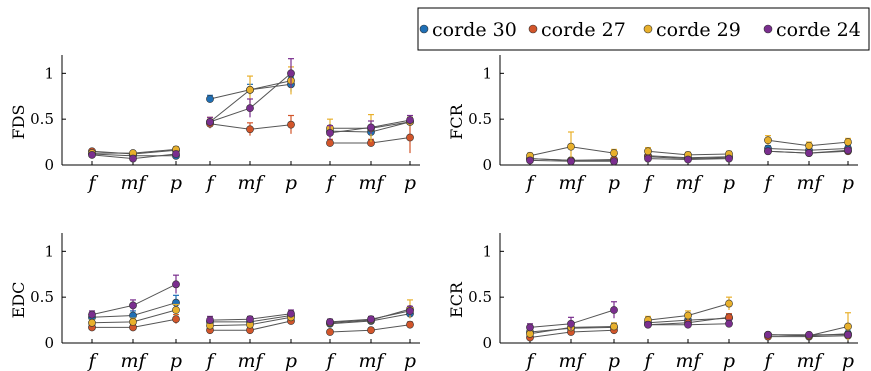 This screenshot has width=871, height=371. I want to click on y-axis-label: ECR, so click(456, 299).